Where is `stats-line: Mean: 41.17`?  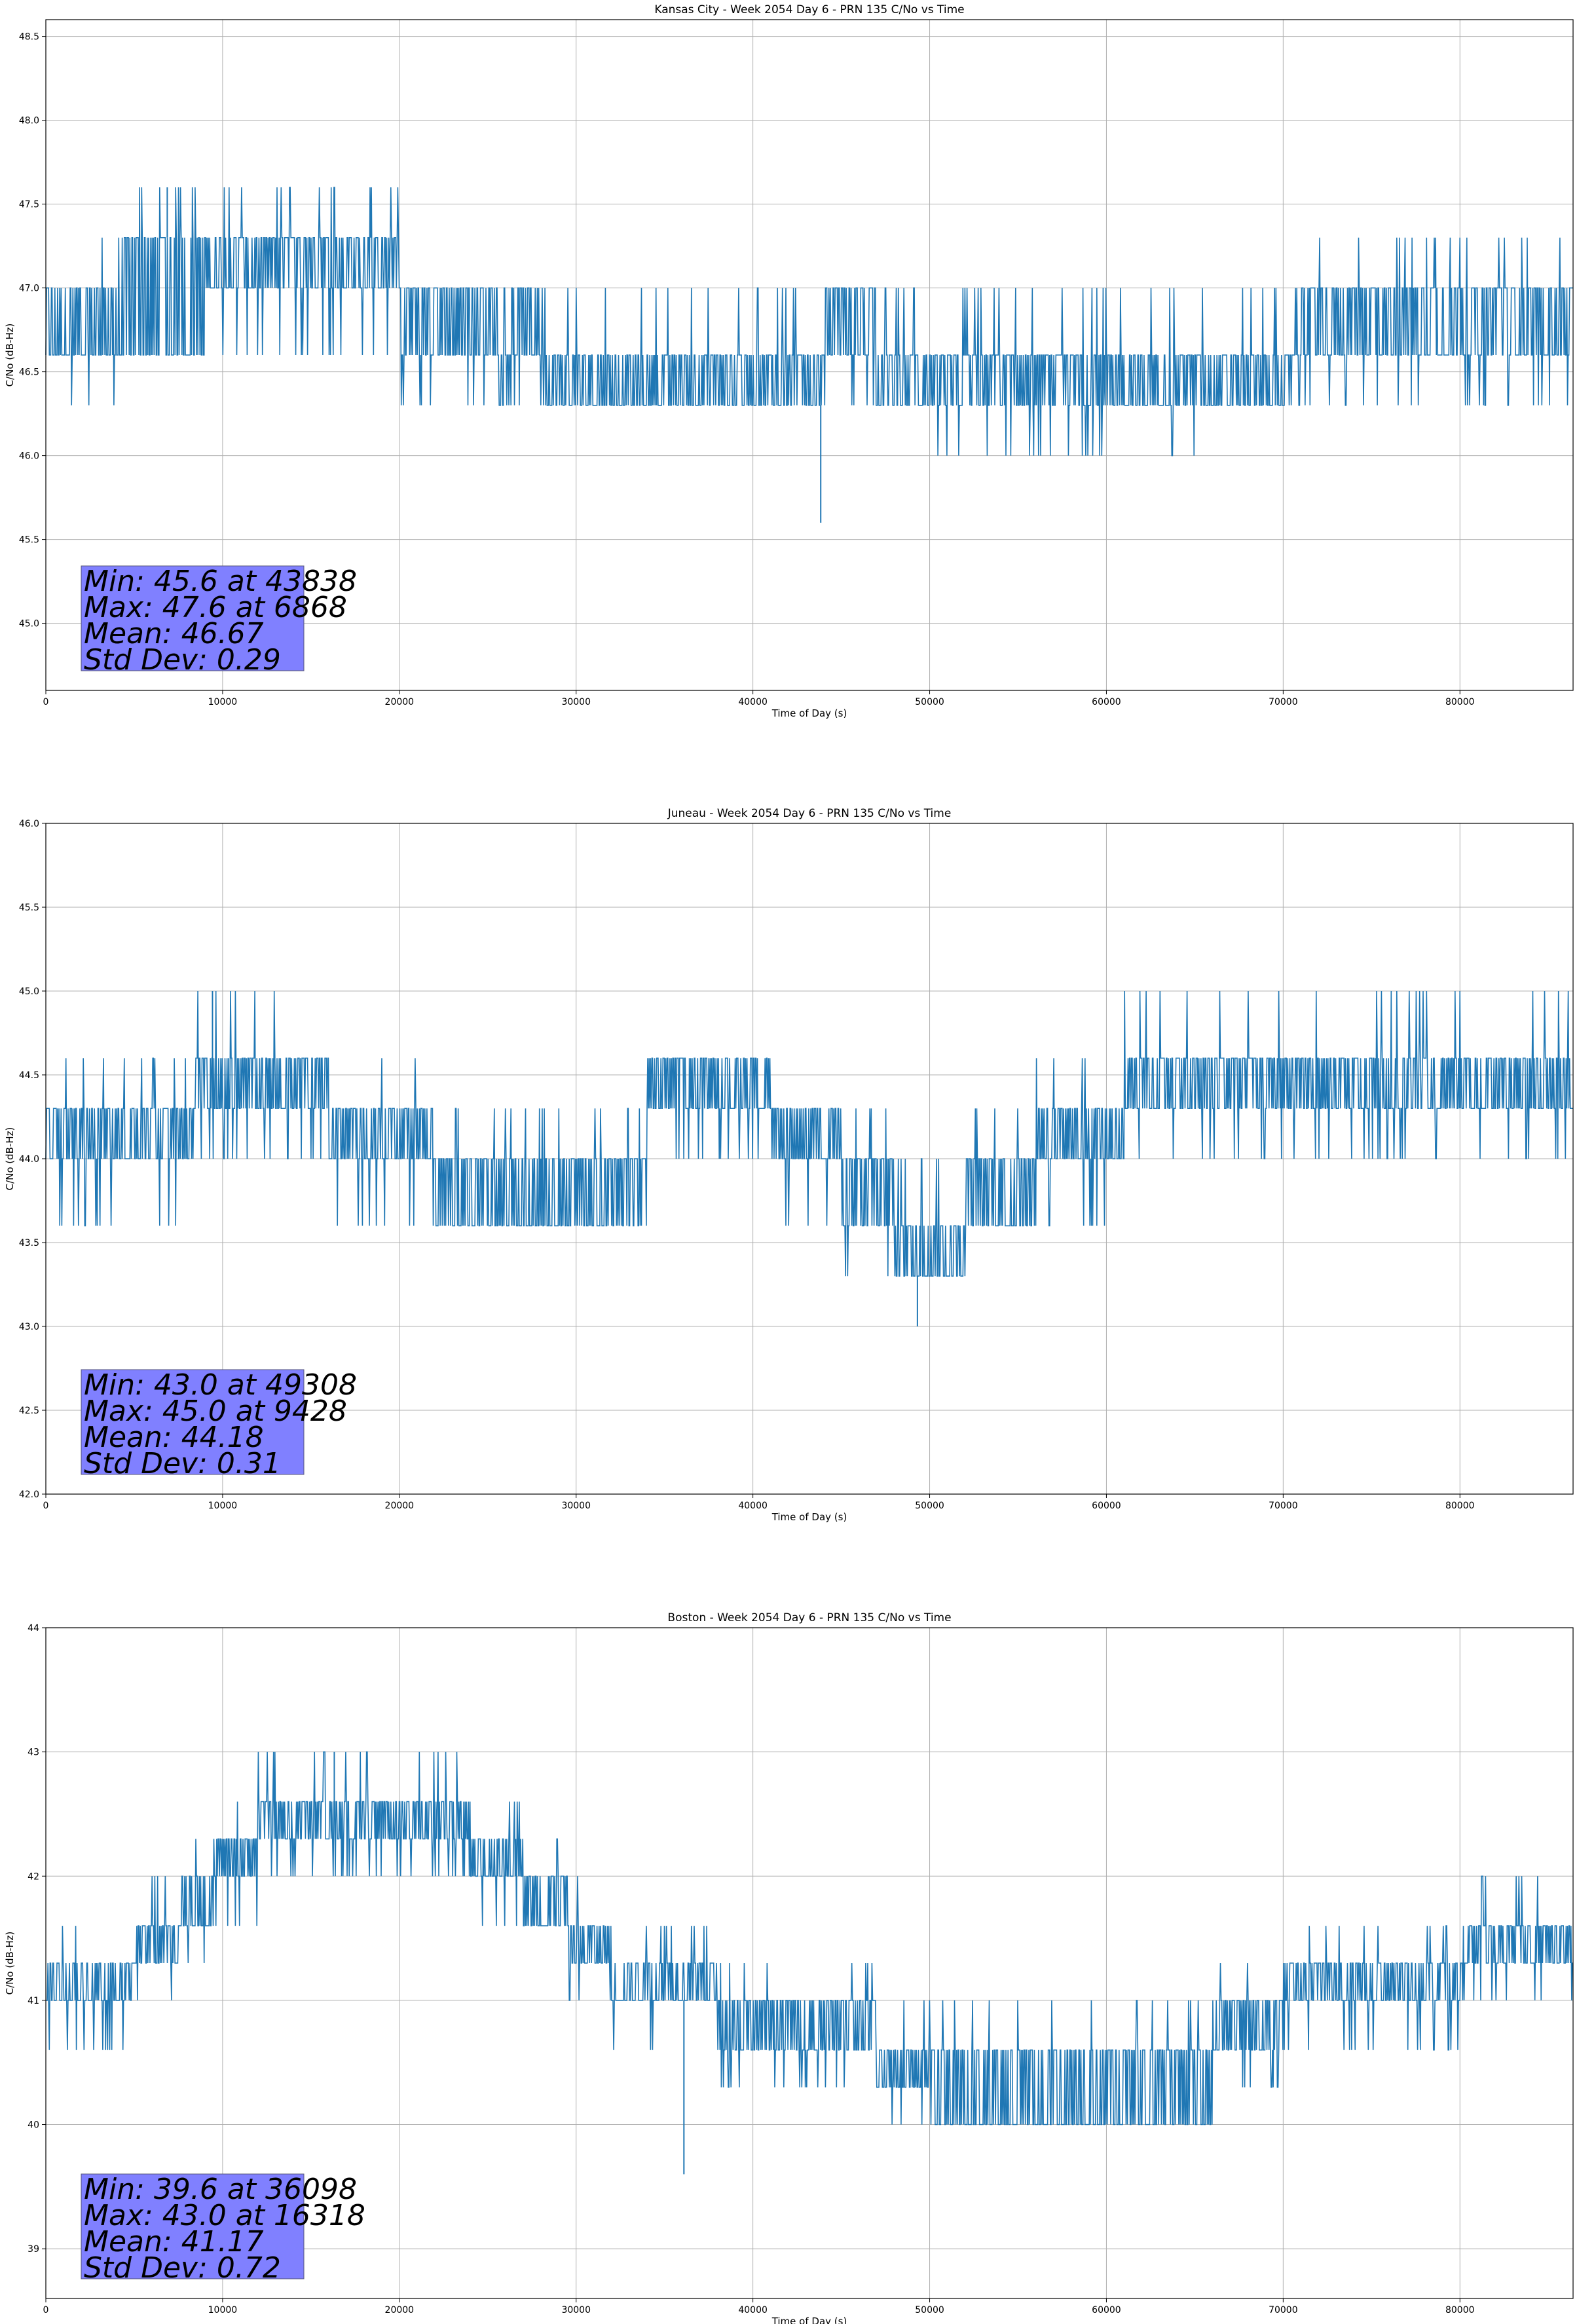
stats-line: Mean: 41.17 is located at coordinates (174, 2241).